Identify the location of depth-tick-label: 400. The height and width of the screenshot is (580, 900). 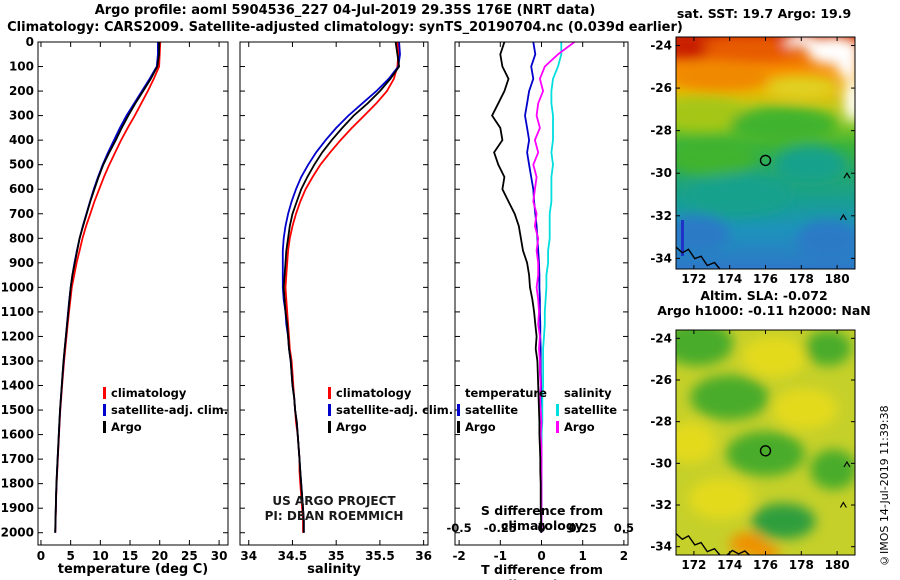
(21, 140).